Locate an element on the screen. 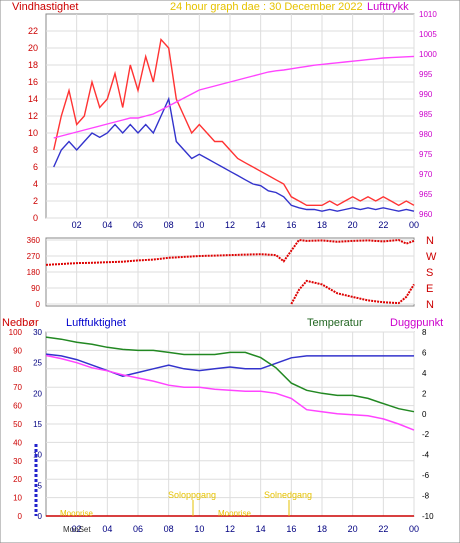 The width and height of the screenshot is (460, 543). climate-time-label-11: 00 is located at coordinates (414, 529).